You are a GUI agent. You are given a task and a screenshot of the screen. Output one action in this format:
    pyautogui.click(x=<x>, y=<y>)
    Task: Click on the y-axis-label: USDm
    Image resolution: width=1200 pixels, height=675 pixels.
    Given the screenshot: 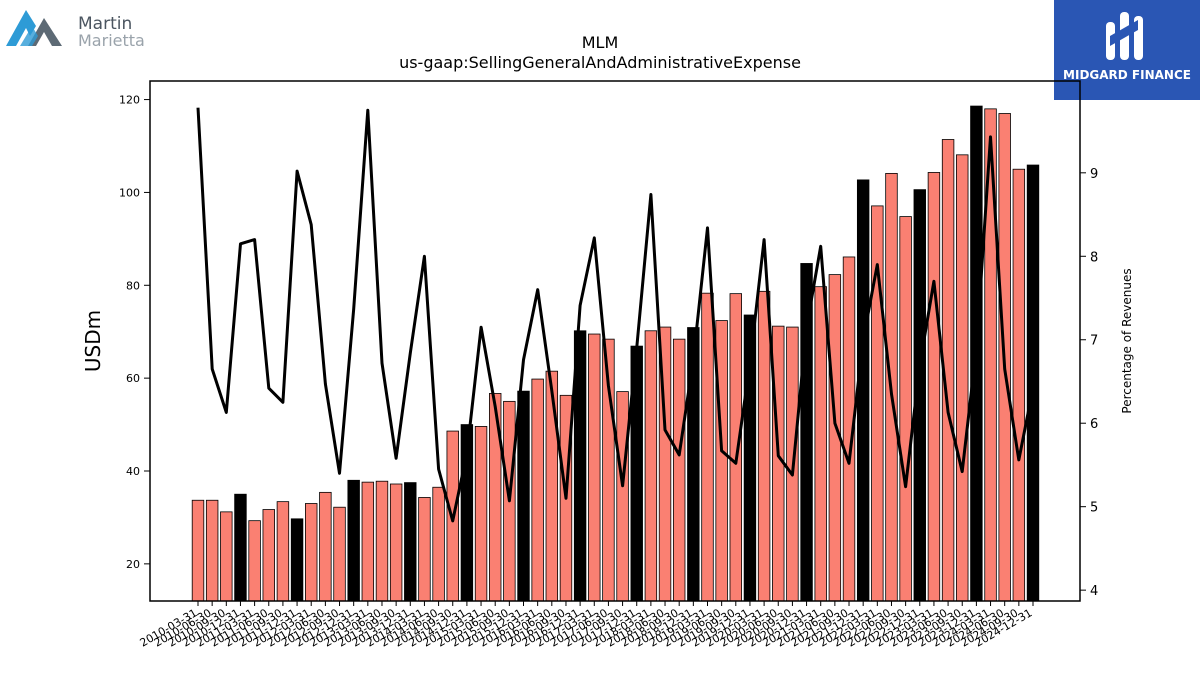 What is the action you would take?
    pyautogui.click(x=93, y=341)
    